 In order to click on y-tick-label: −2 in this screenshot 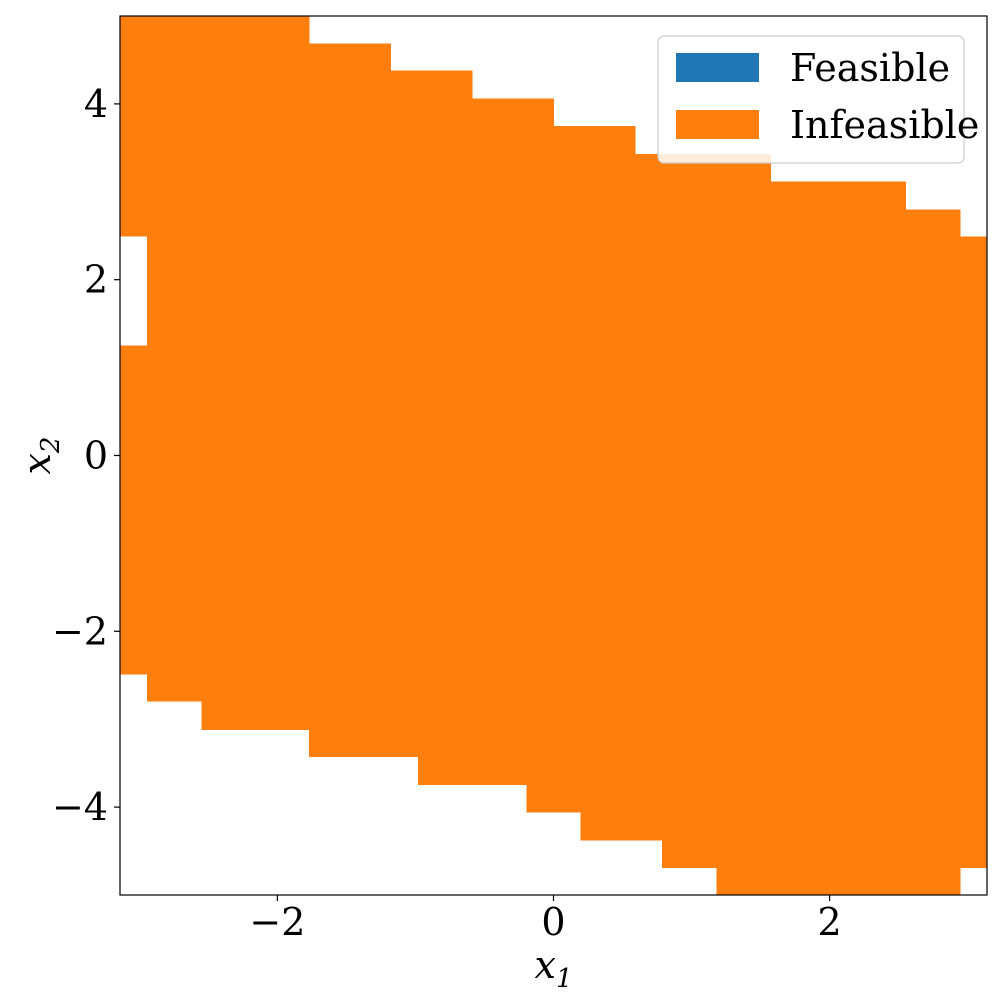, I will do `click(80, 631)`.